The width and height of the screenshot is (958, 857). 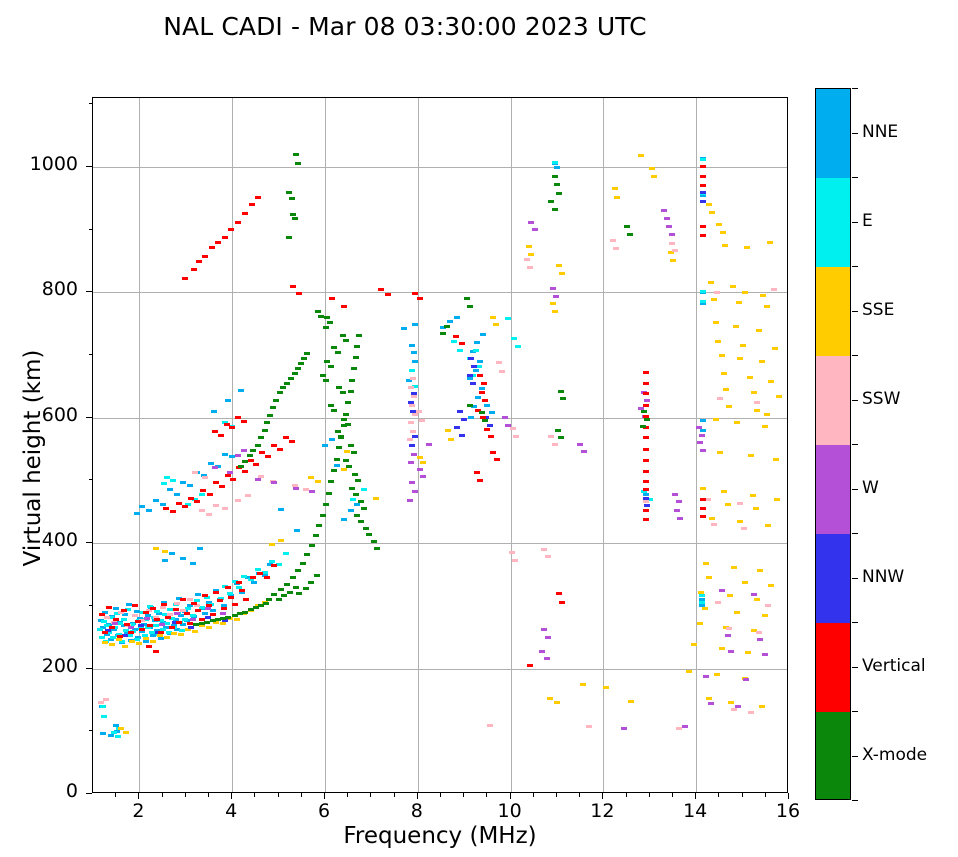 I want to click on x-tick, so click(x=788, y=796).